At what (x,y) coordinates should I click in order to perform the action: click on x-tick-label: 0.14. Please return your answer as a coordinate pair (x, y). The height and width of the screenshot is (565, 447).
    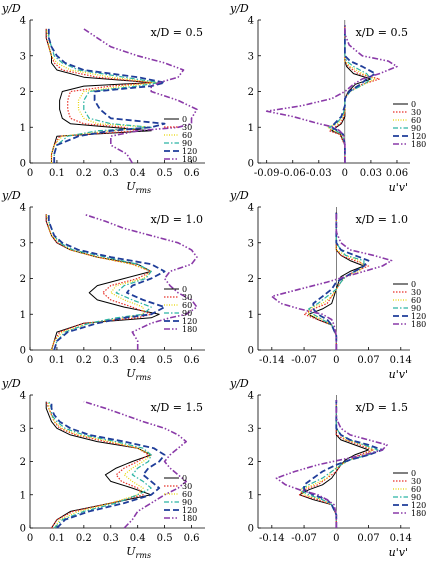
    Looking at the image, I should click on (401, 360).